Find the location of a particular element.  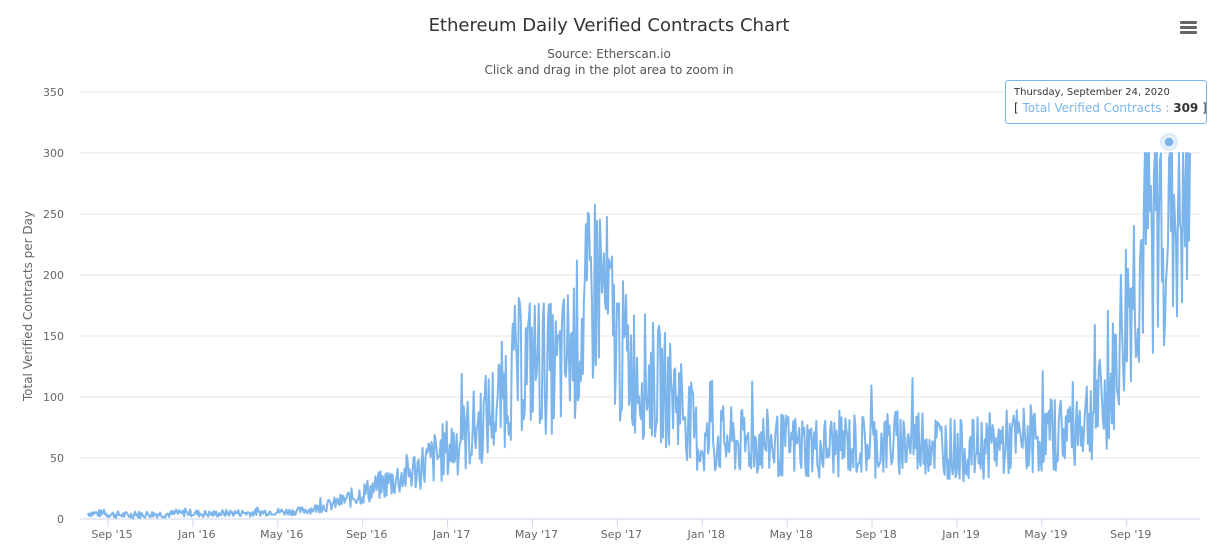

y-tick-label: 150 is located at coordinates (53, 336).